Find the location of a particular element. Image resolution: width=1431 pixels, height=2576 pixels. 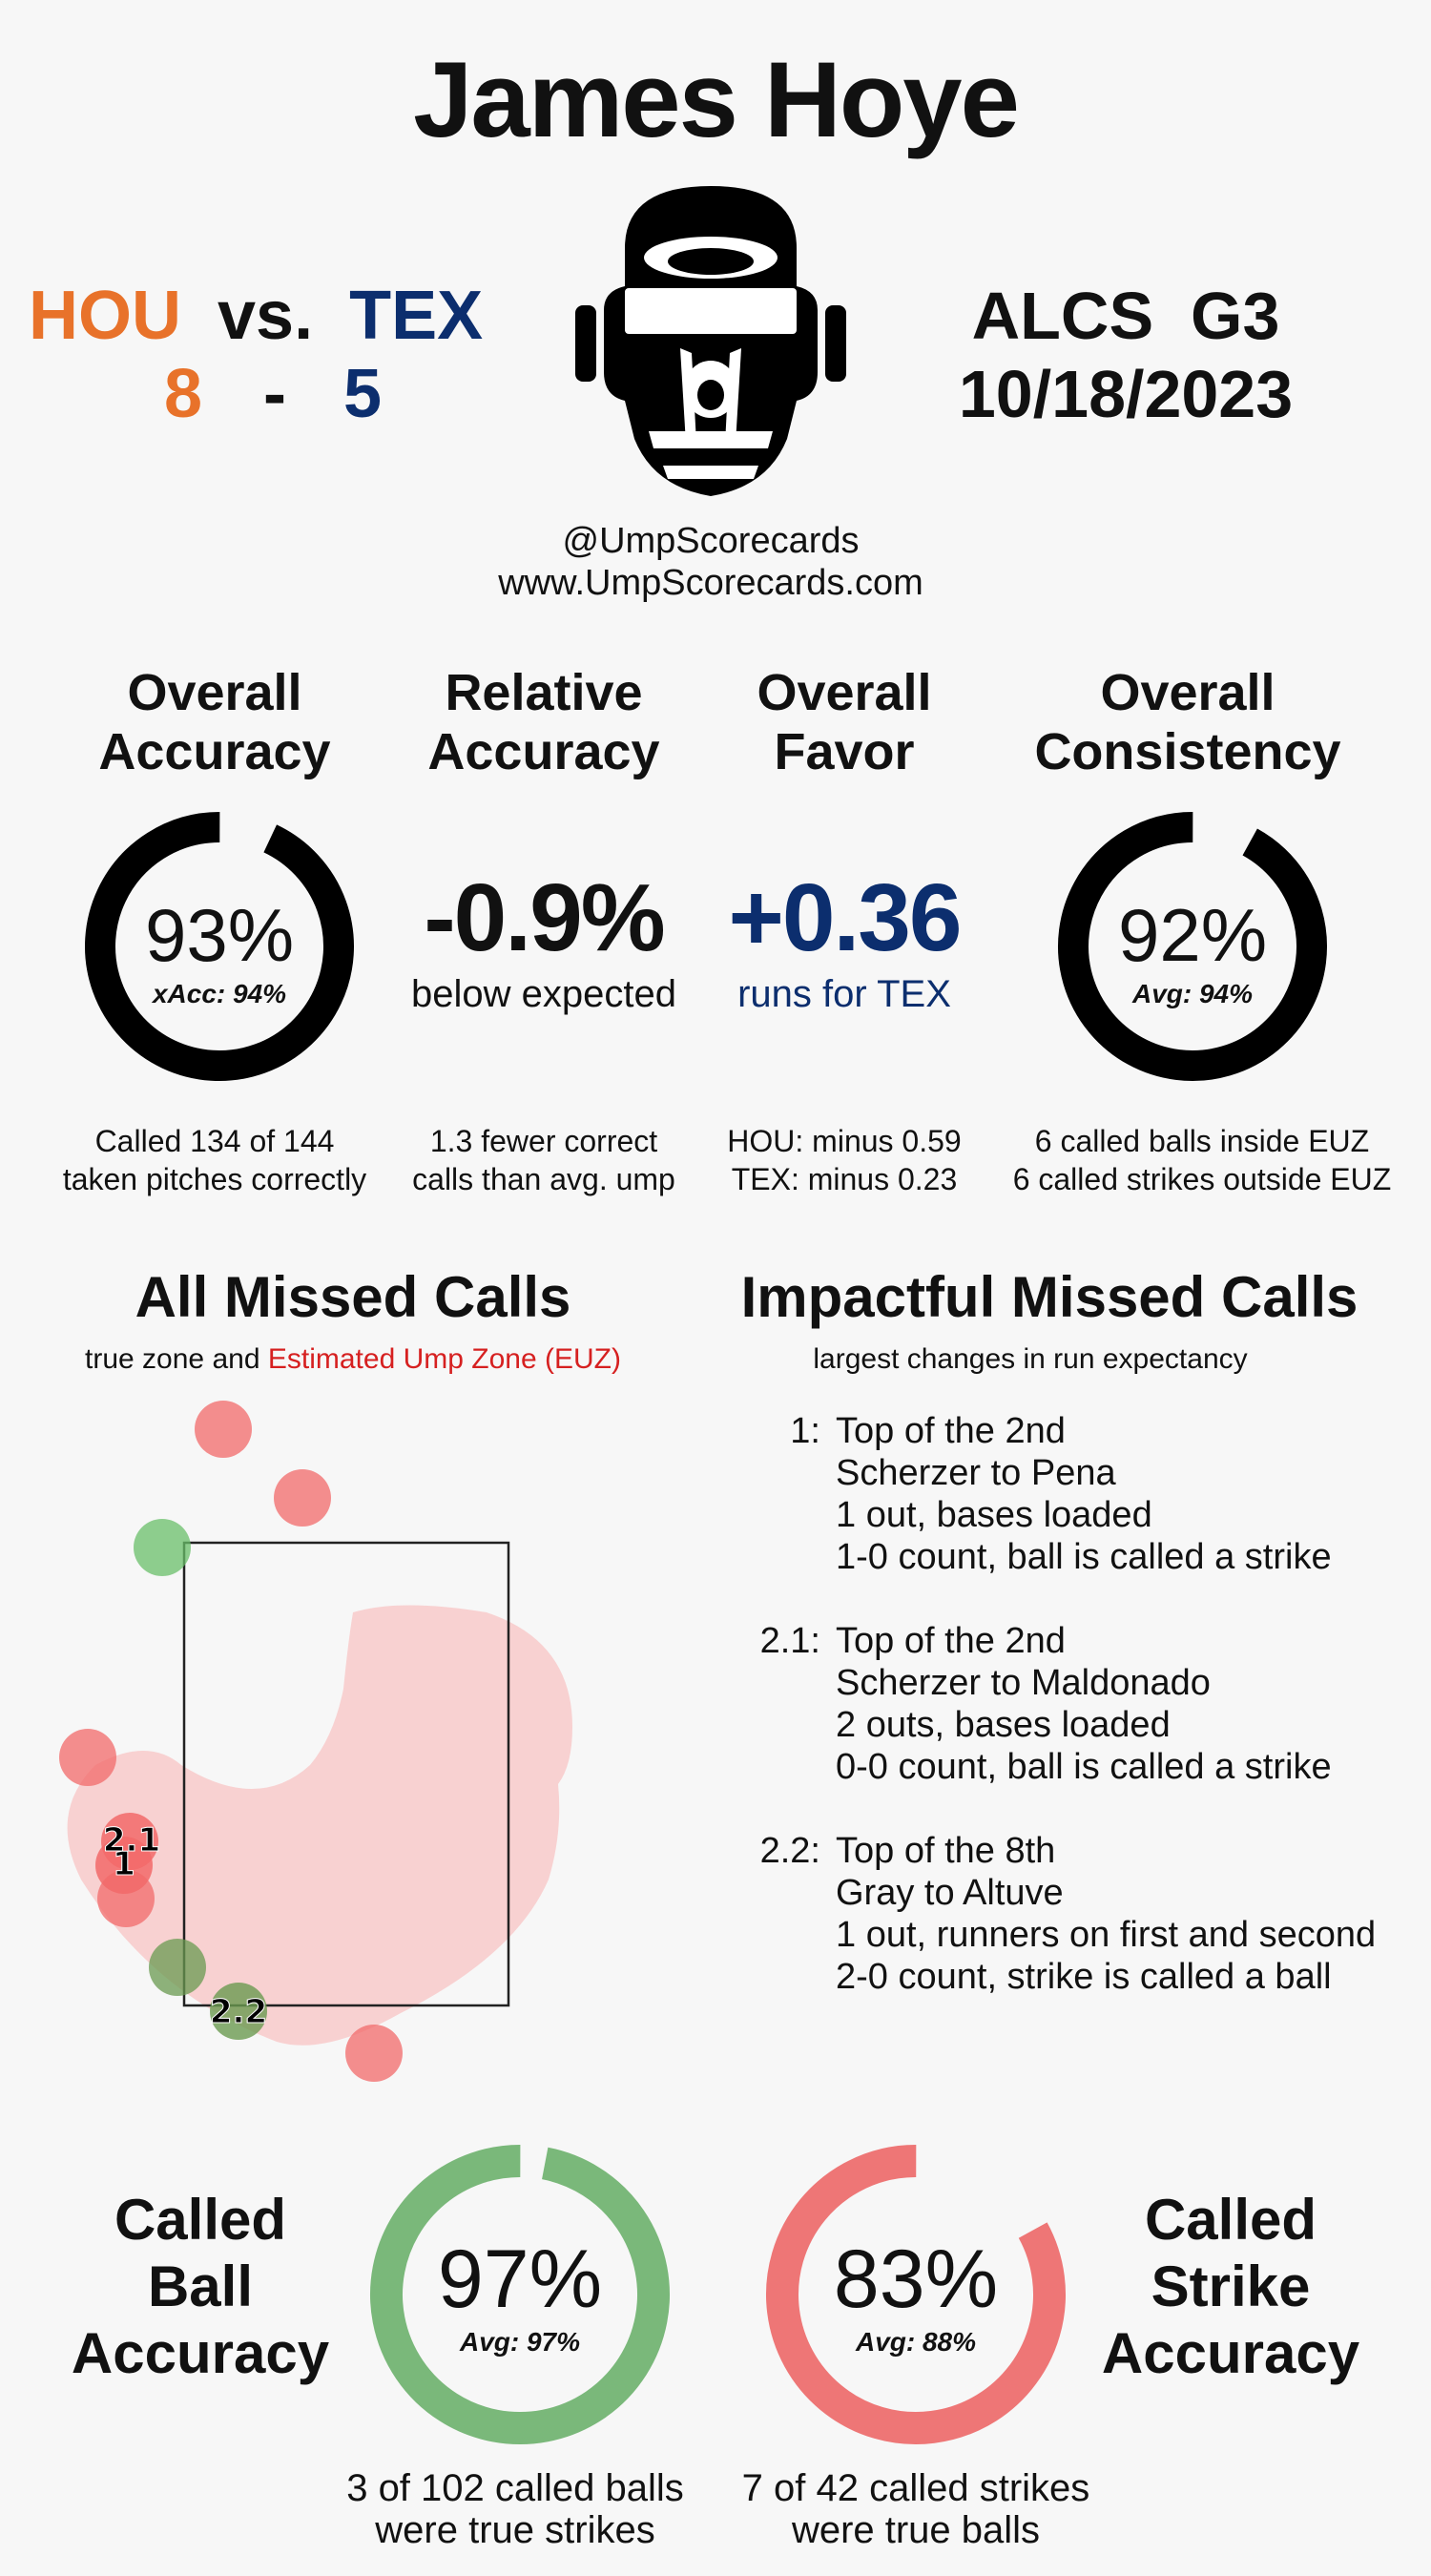

call-number: 1: is located at coordinates (805, 1431).